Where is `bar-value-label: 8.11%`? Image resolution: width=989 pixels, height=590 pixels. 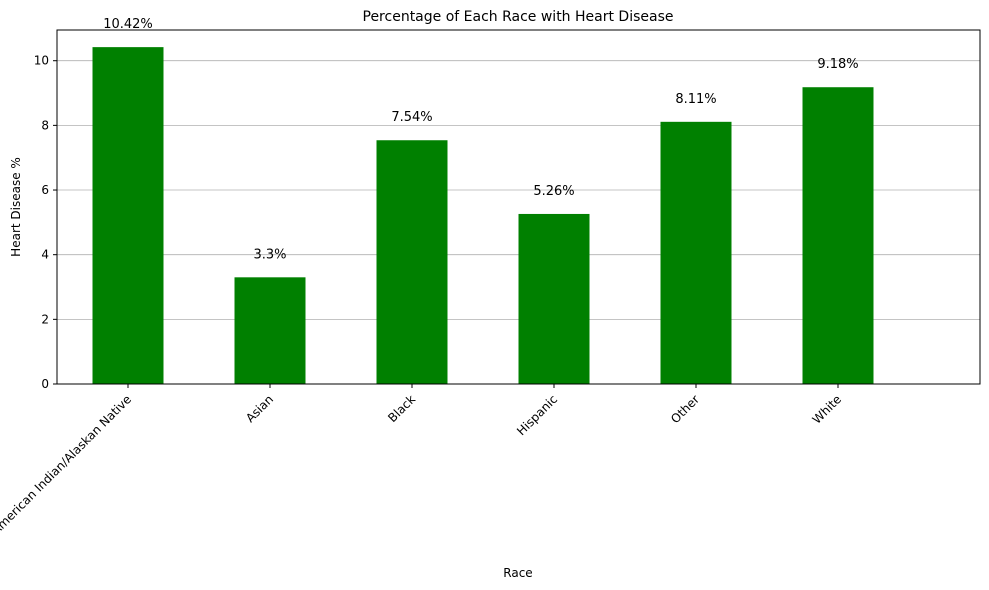 bar-value-label: 8.11% is located at coordinates (695, 99).